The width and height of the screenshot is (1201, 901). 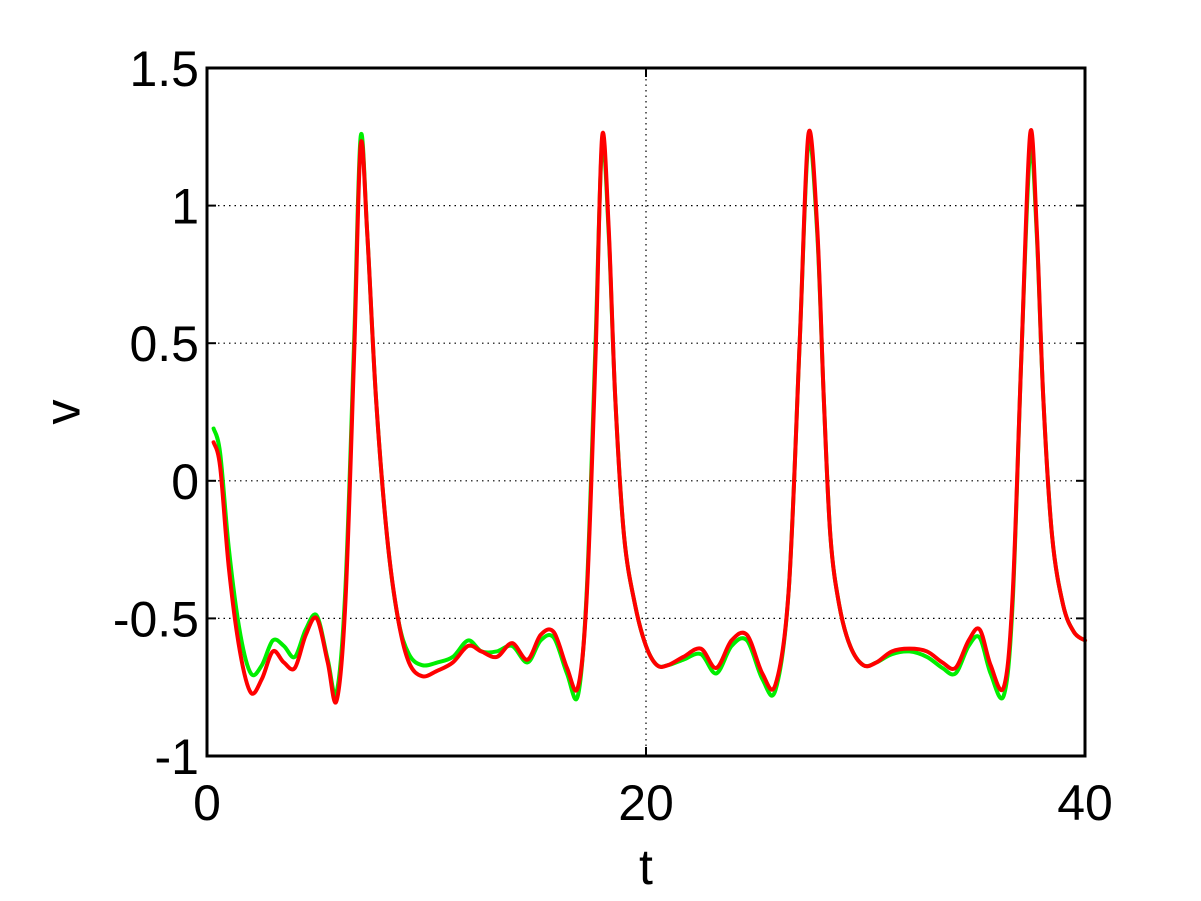 What do you see at coordinates (156, 619) in the screenshot?
I see `y-tick-label: -0.5` at bounding box center [156, 619].